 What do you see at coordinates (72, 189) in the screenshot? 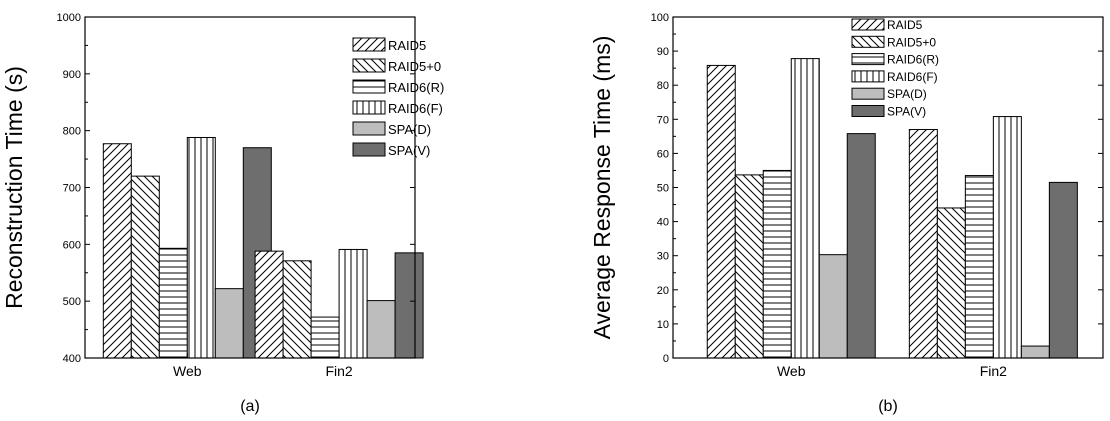
I see `y-tick-label: 700` at bounding box center [72, 189].